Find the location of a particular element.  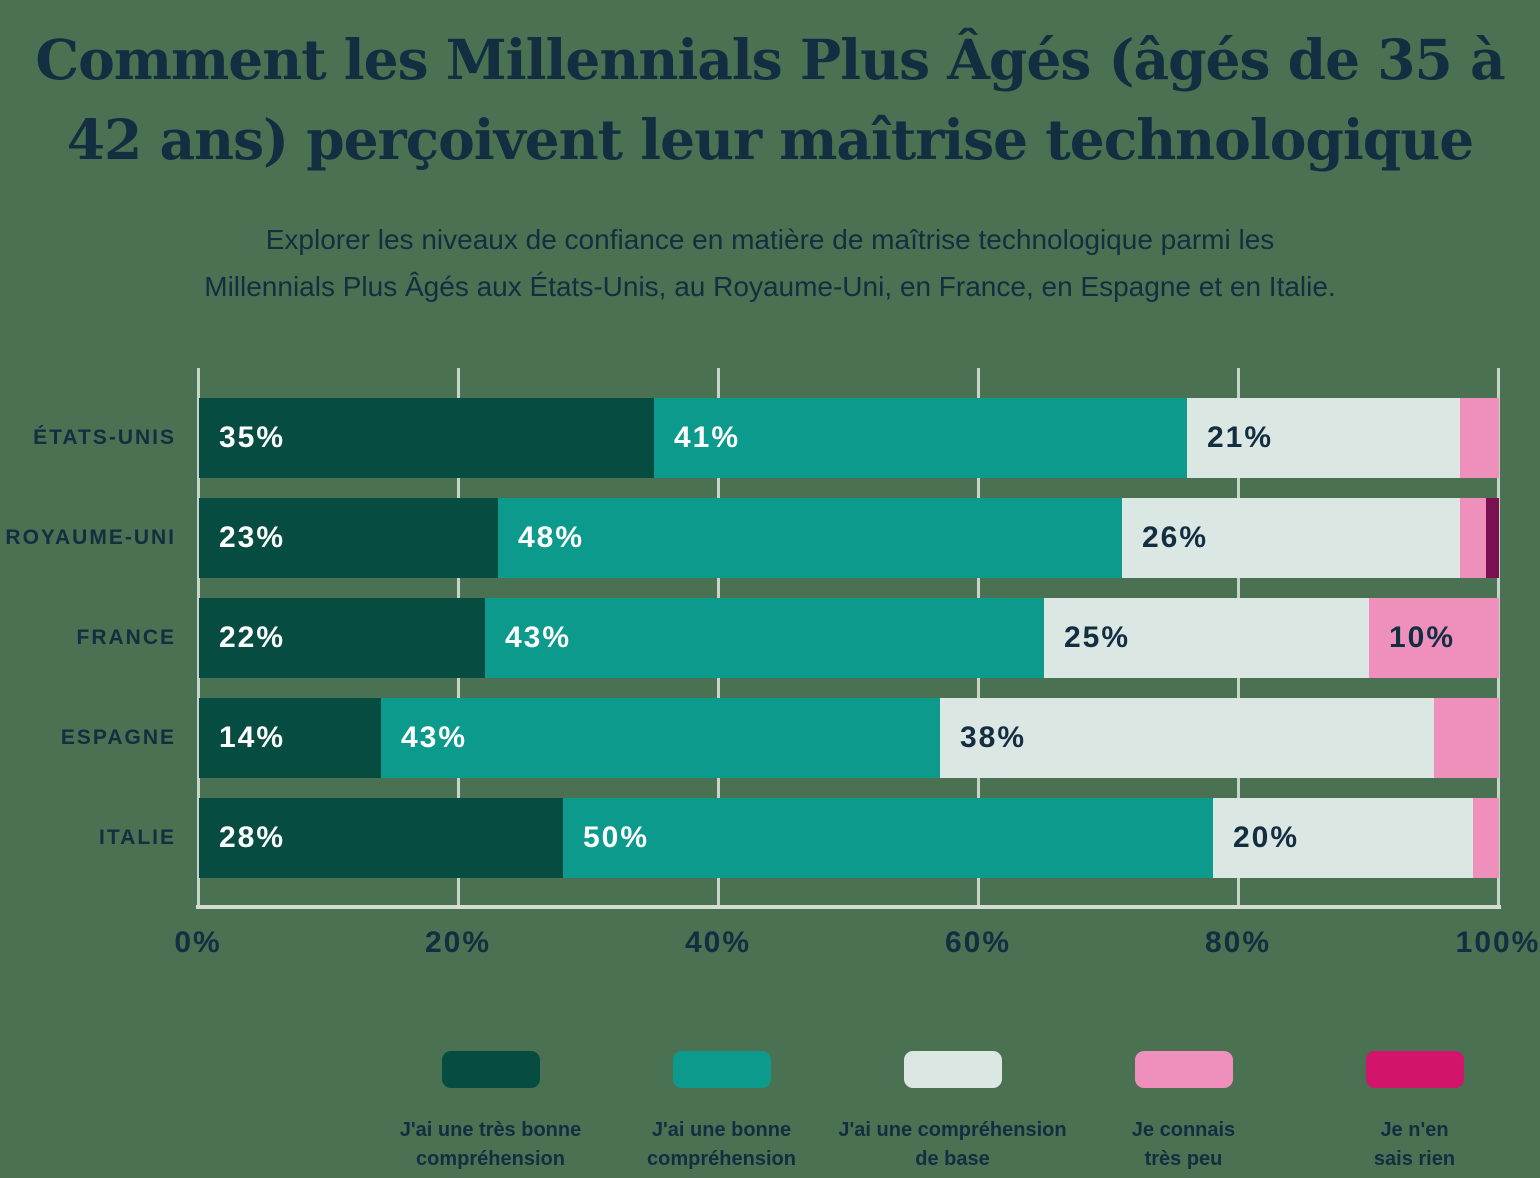

x-tick-label-0%: 0% is located at coordinates (198, 942).